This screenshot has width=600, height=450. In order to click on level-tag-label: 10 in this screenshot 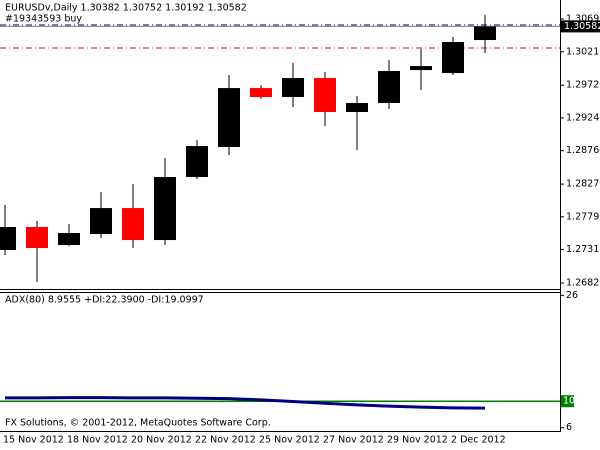, I will do `click(569, 401)`.